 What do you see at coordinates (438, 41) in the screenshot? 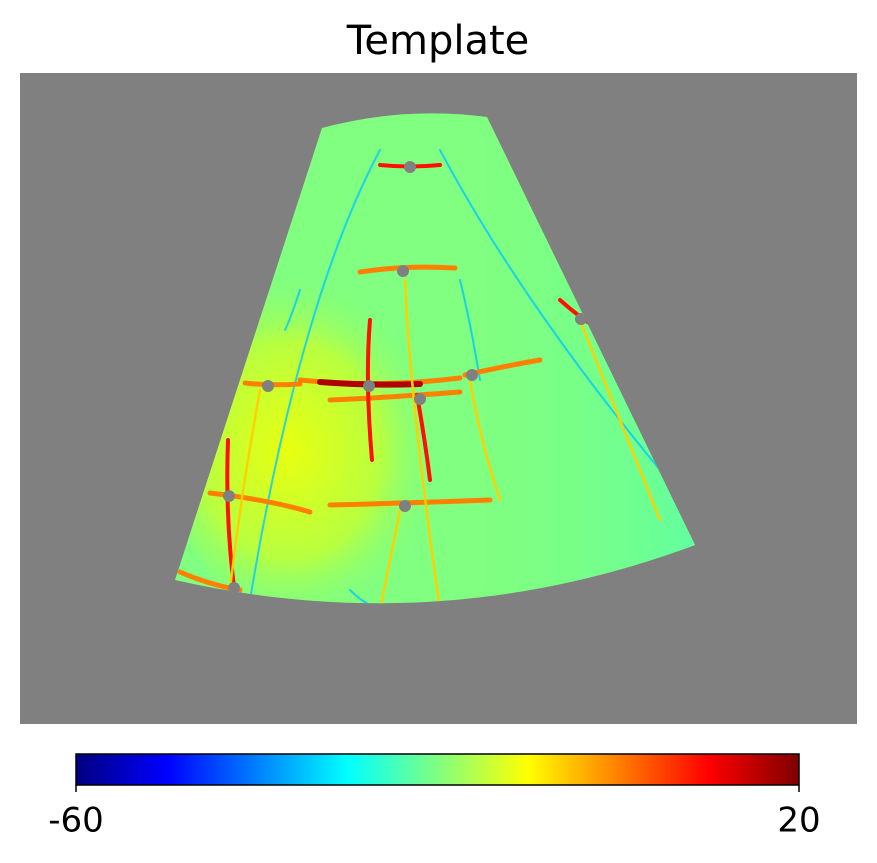
I see `title: Template` at bounding box center [438, 41].